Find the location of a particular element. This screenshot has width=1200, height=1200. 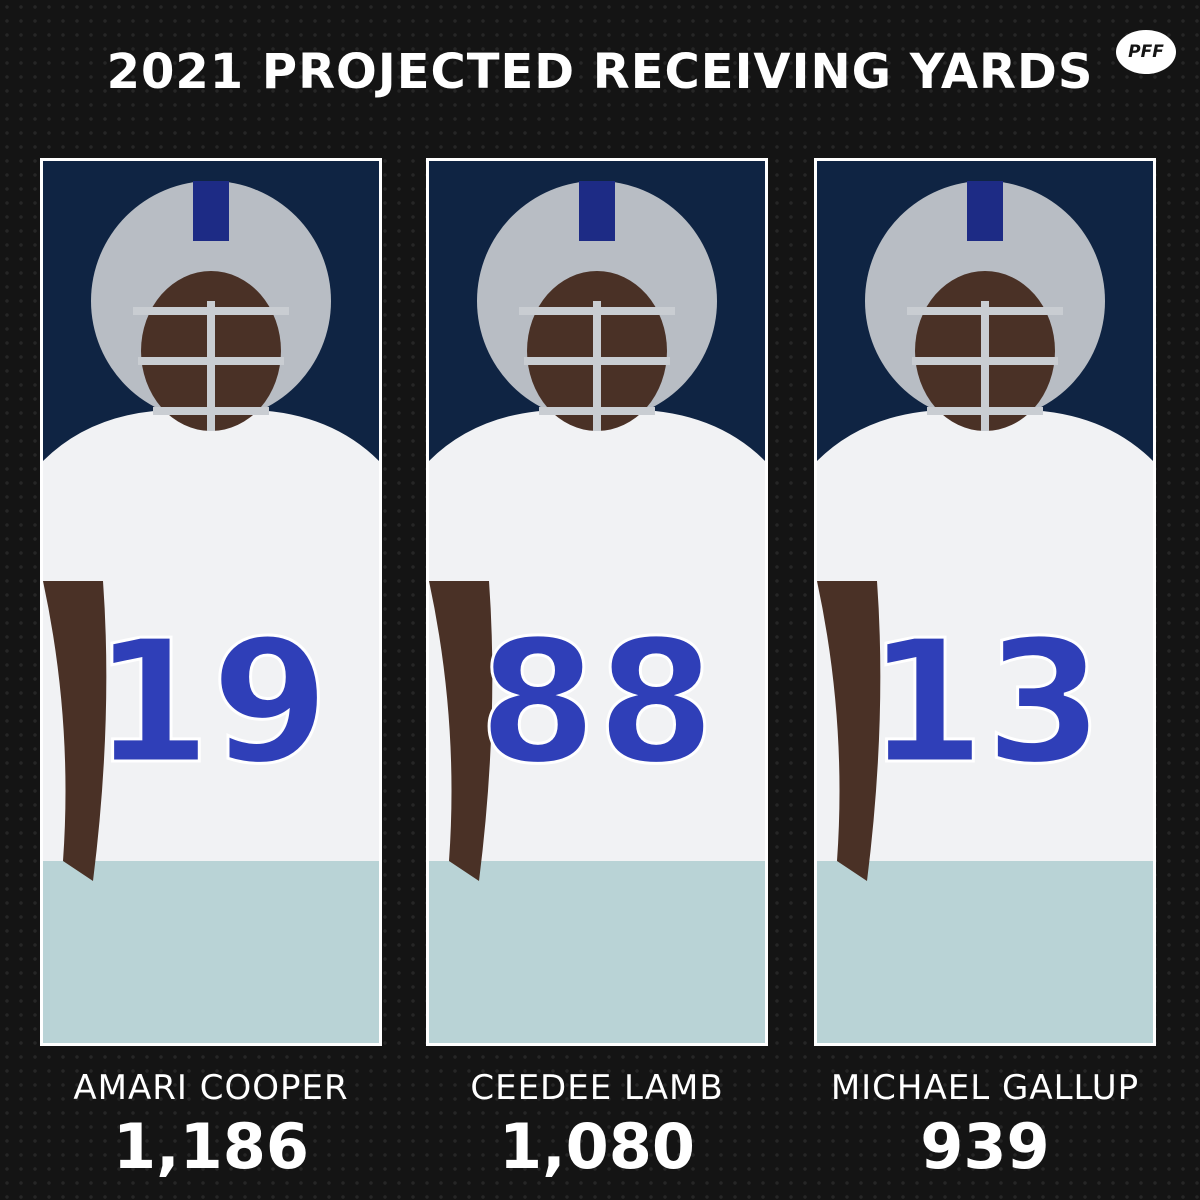

projected-yards: 1,186 is located at coordinates (211, 1146).